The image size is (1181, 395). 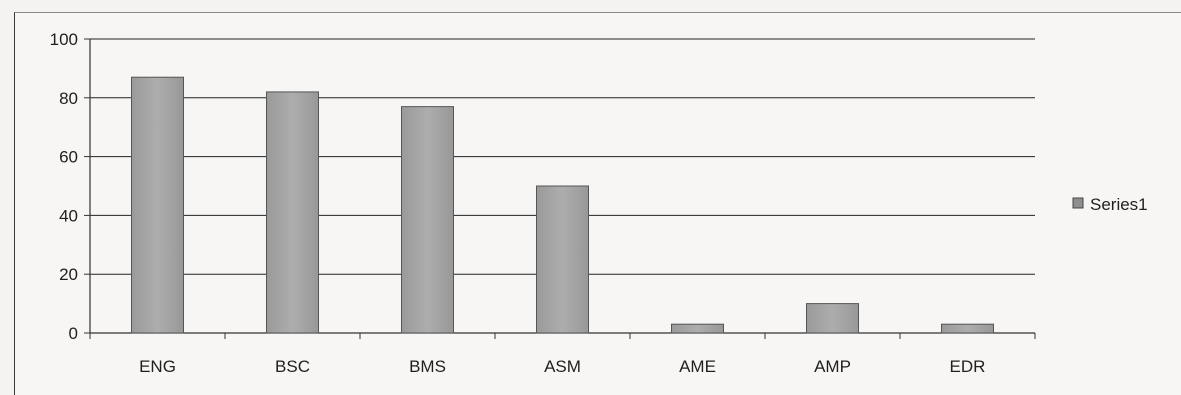 What do you see at coordinates (157, 205) in the screenshot?
I see `bar-eng` at bounding box center [157, 205].